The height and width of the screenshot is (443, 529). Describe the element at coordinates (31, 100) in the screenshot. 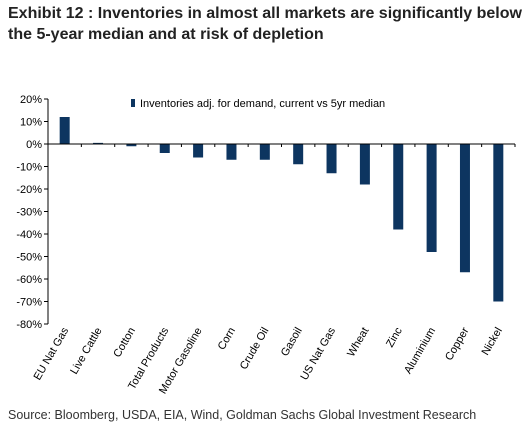

I see `y-tick-label: 20%` at that location.